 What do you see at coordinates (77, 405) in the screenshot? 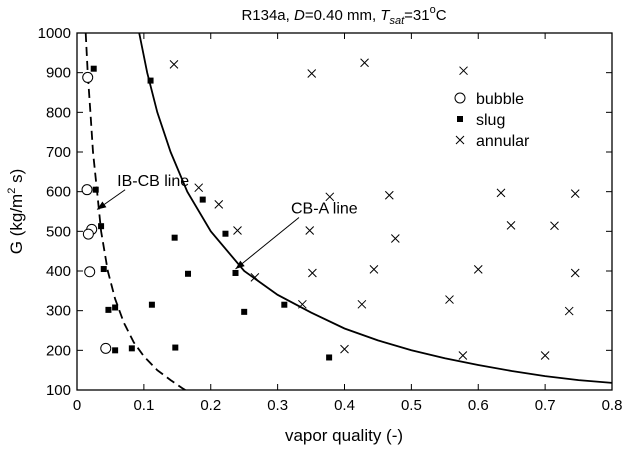
I see `x-tick-label: 0` at bounding box center [77, 405].